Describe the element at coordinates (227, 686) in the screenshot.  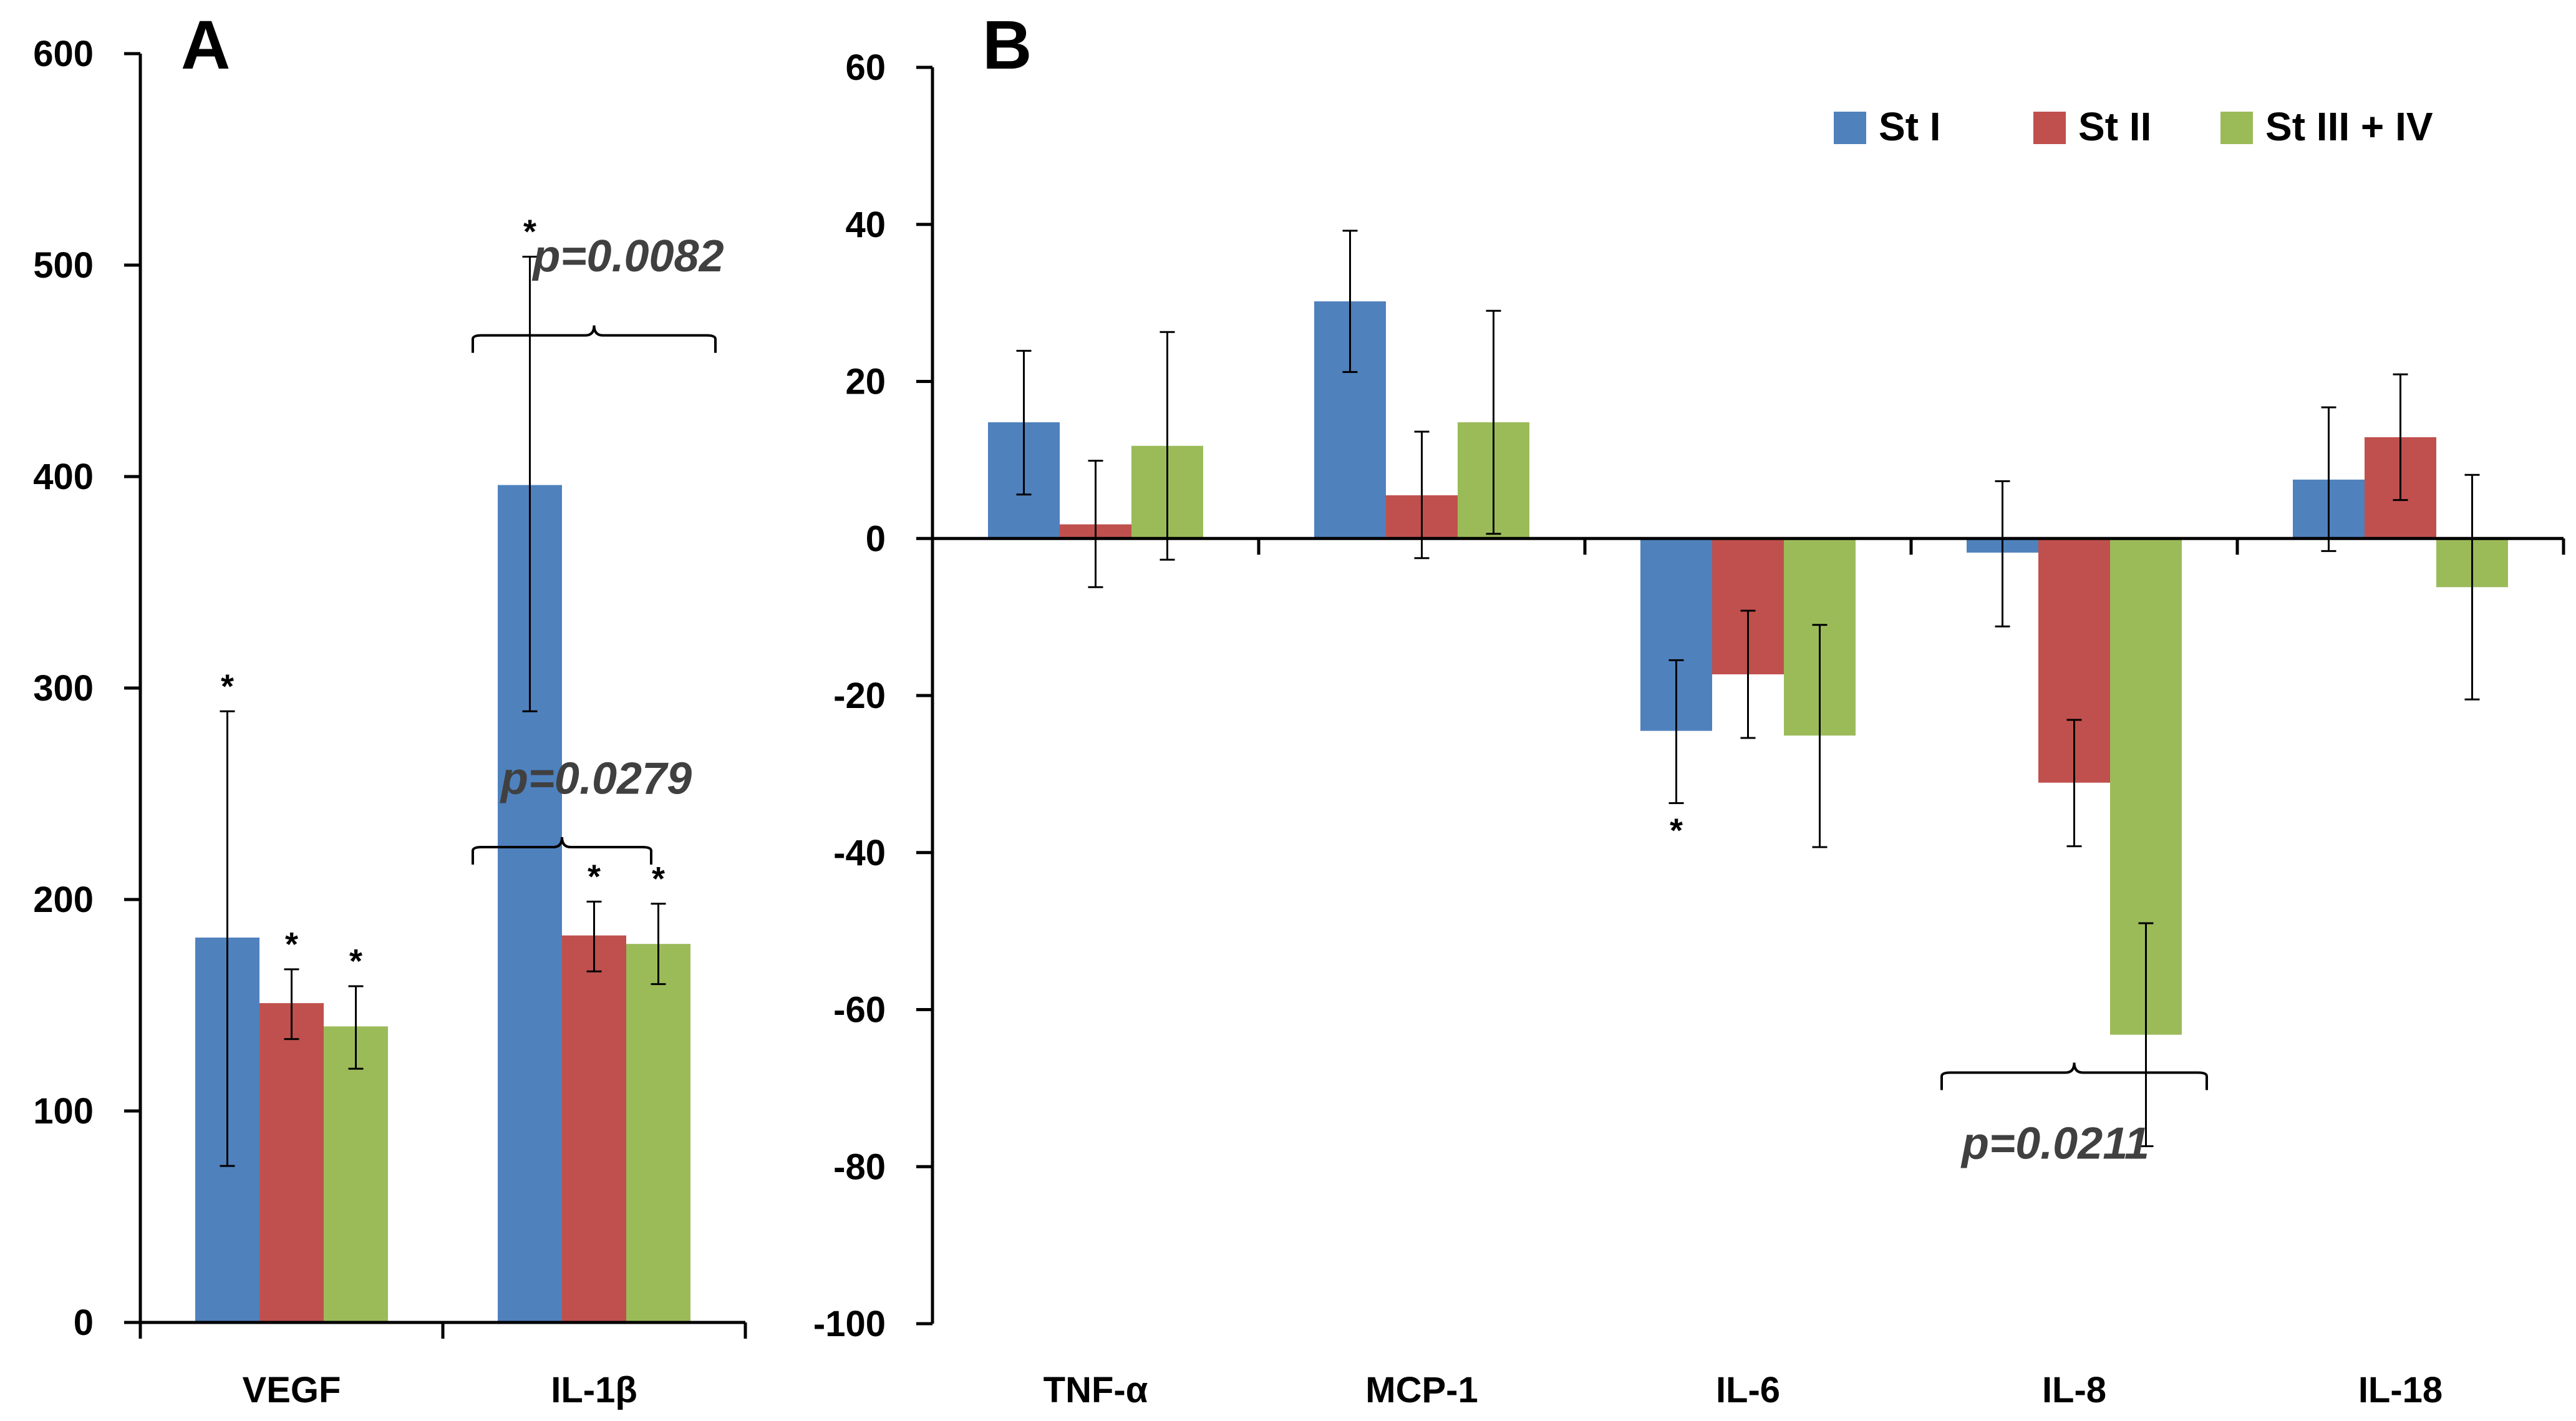
I see `significance-star-a-vegf-st-i: *` at that location.